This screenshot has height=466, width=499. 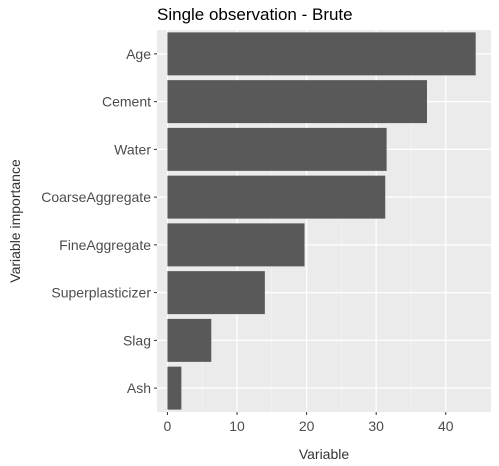 What do you see at coordinates (277, 149) in the screenshot?
I see `bar-water` at bounding box center [277, 149].